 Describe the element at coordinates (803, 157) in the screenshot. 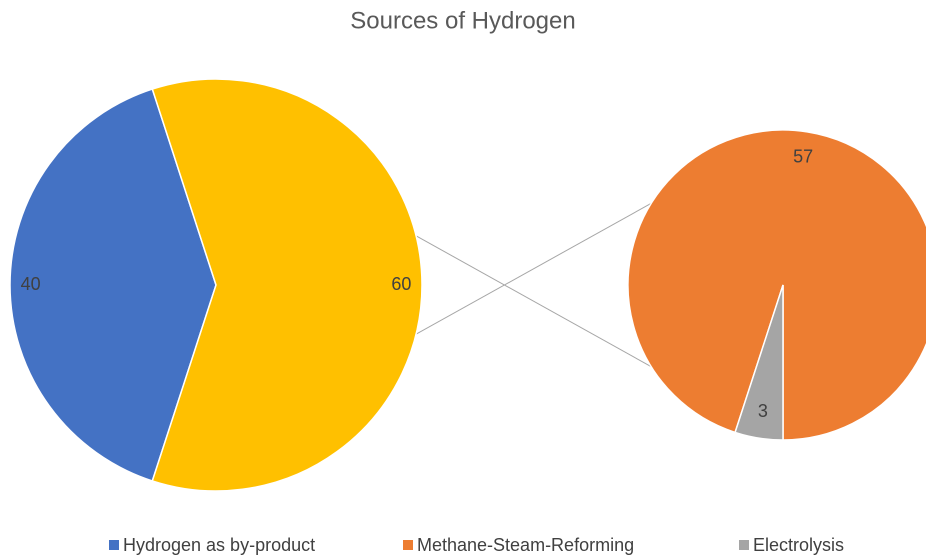

I see `data-label: 57` at that location.